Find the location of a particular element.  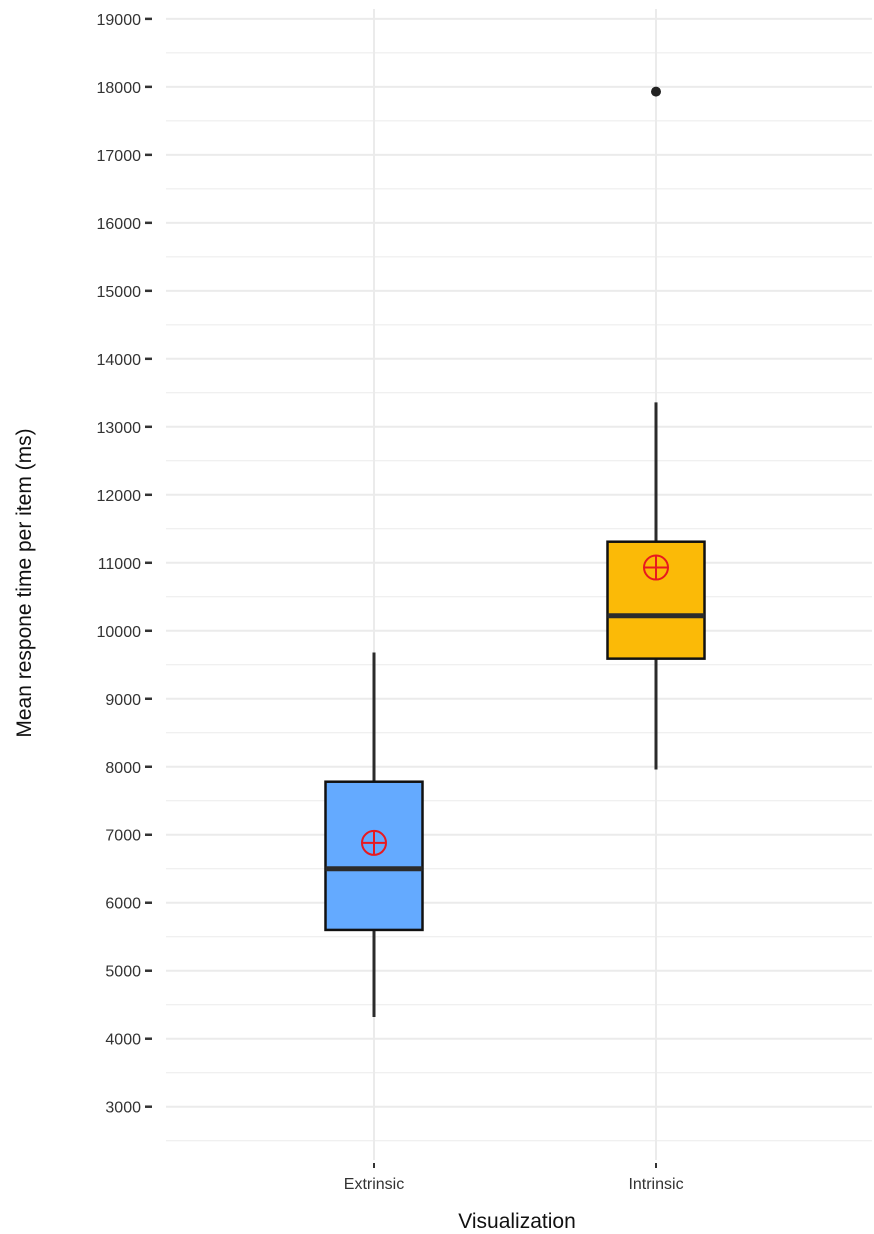

x-tick-label: Intrinsic is located at coordinates (655, 1184).